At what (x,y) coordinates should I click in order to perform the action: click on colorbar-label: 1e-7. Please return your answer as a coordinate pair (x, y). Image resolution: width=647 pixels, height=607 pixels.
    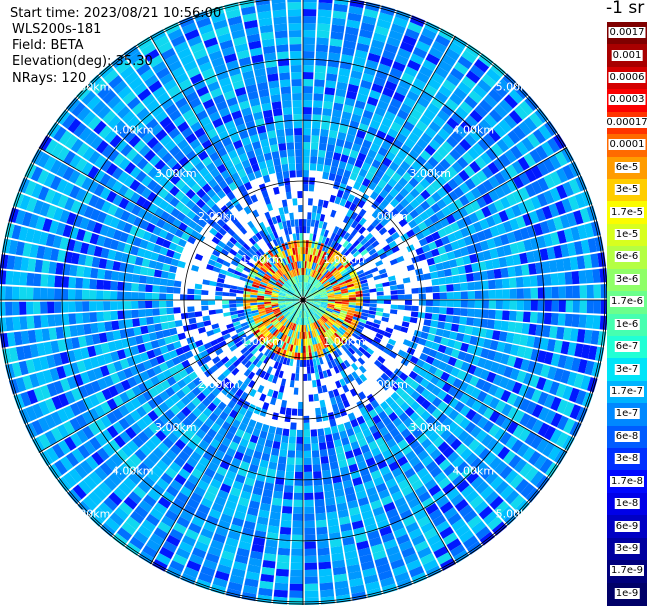
    Looking at the image, I should click on (627, 414).